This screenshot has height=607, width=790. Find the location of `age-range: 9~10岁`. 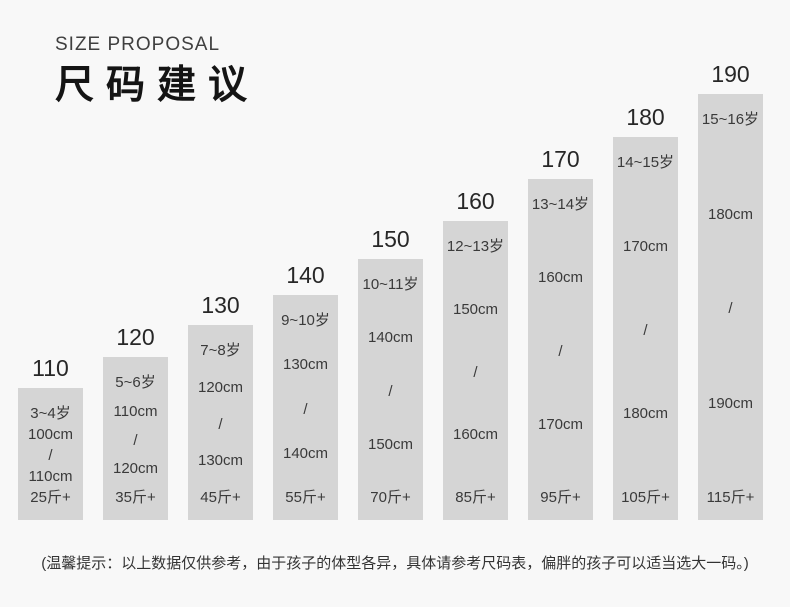

age-range: 9~10岁 is located at coordinates (305, 320).